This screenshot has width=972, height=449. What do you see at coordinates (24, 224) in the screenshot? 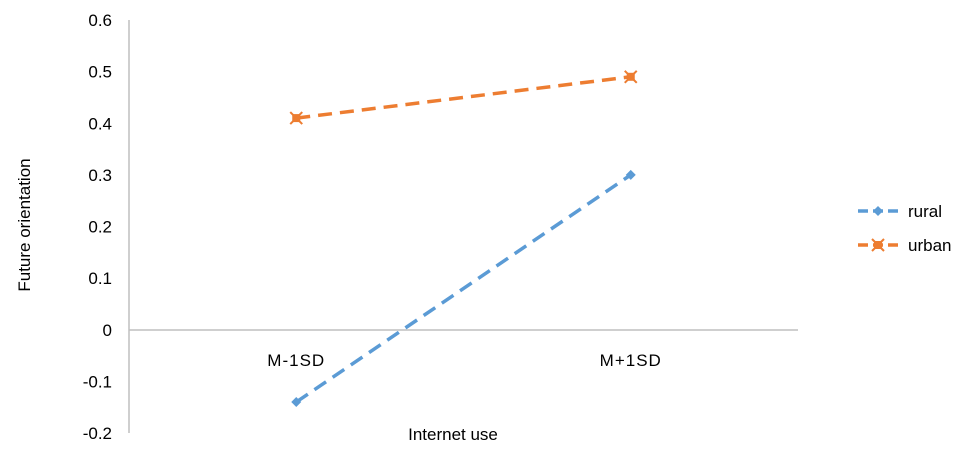
I see `y-axis-title: Future orientation` at bounding box center [24, 224].